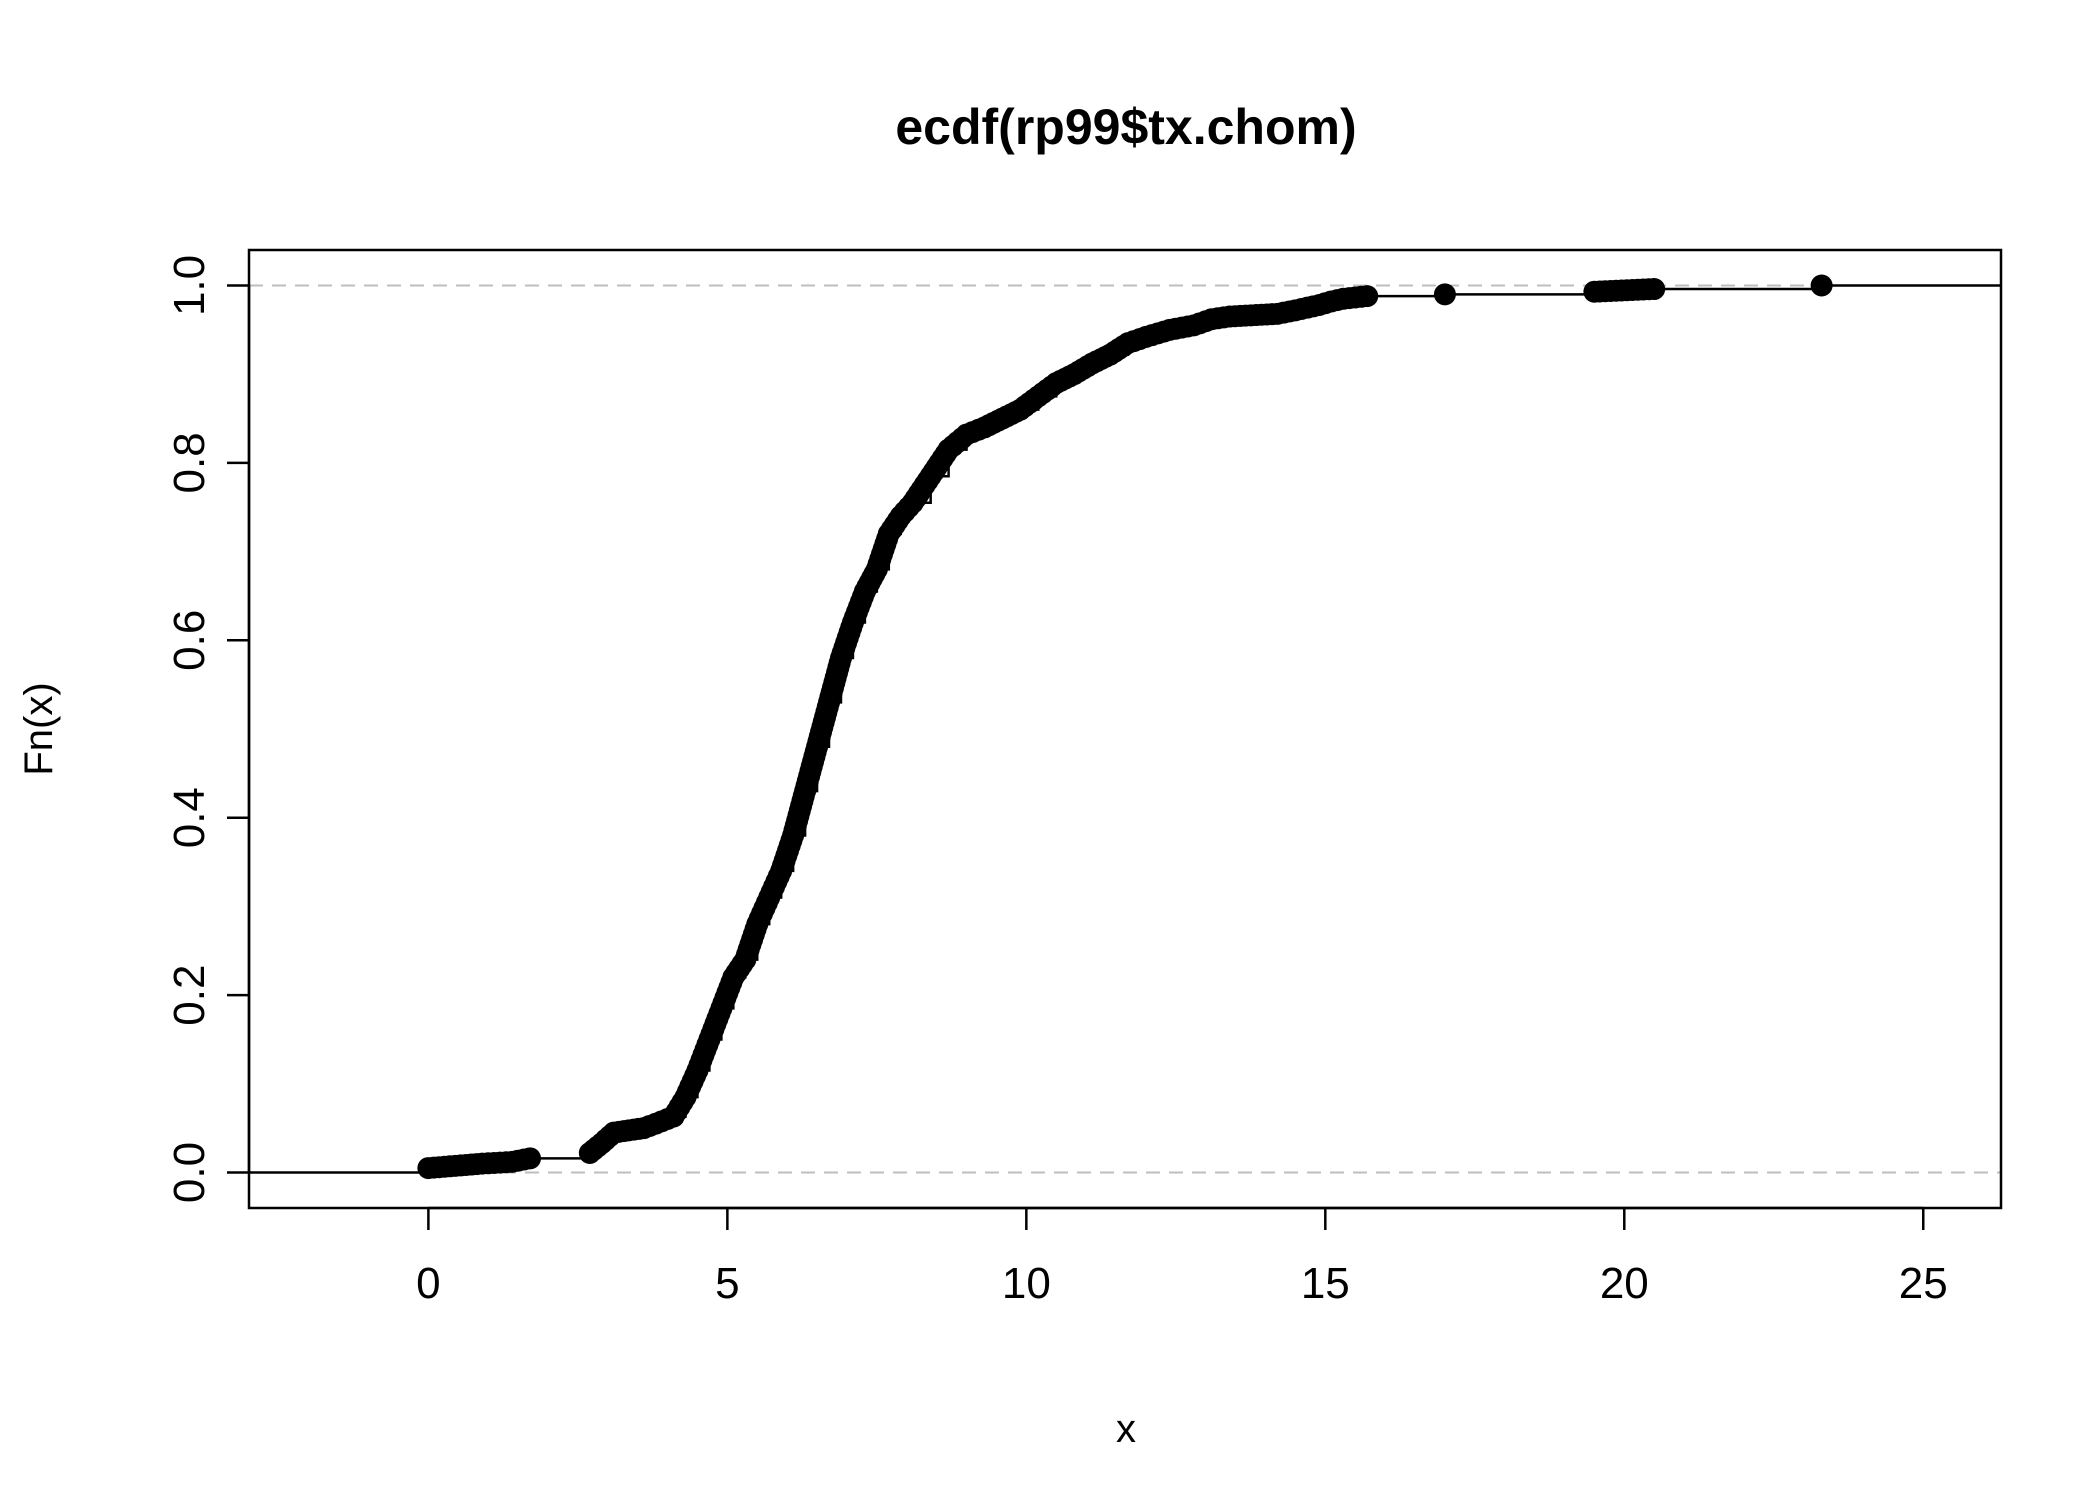 The height and width of the screenshot is (1500, 2100). I want to click on x-tick-label: 15, so click(1325, 1283).